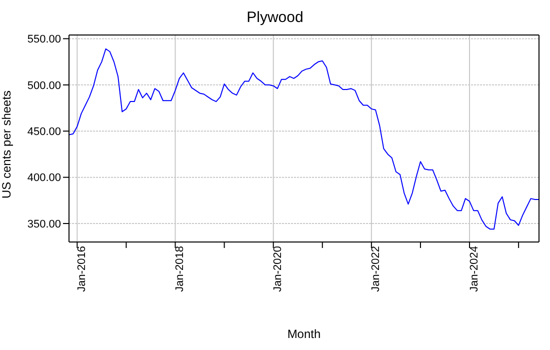 Image resolution: width=550 pixels, height=350 pixels. Describe the element at coordinates (44, 178) in the screenshot. I see `y-tick-label: 400.00` at that location.